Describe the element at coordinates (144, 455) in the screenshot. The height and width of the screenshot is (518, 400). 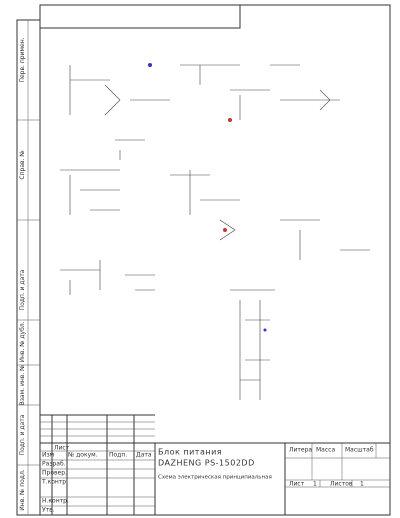
I see `header-cell: Дата` at that location.